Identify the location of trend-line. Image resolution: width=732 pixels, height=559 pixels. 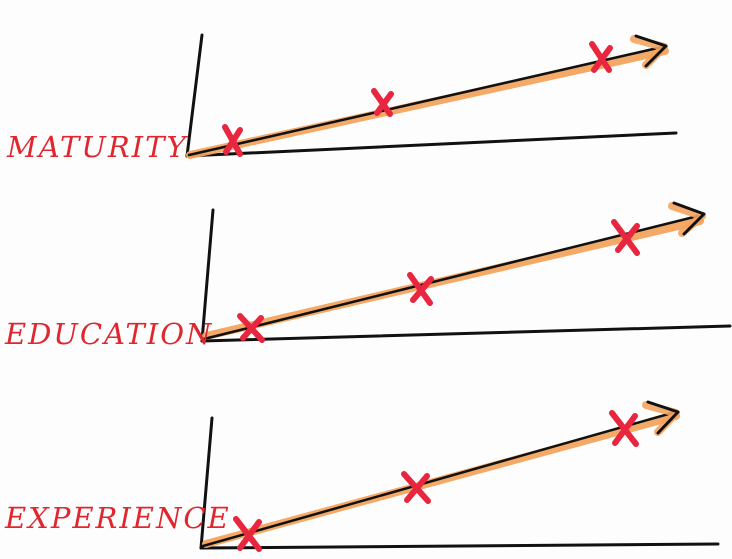
(425, 101).